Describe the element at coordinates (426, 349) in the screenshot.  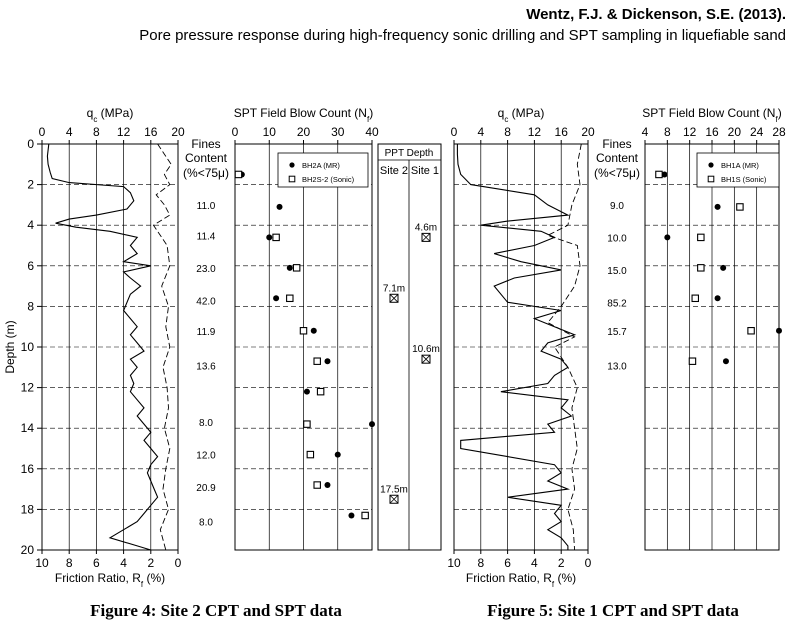
I see `ppt-depth-label: 10.6m` at that location.